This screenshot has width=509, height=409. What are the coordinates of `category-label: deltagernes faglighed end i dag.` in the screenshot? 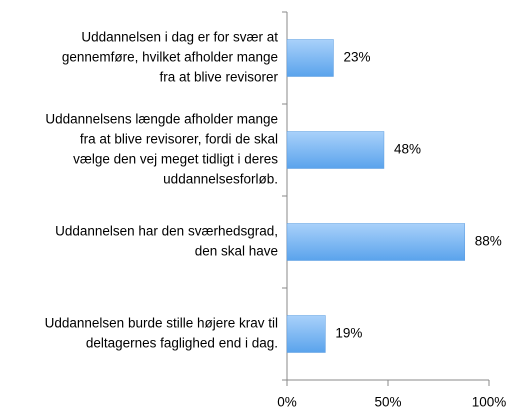 It's located at (182, 343).